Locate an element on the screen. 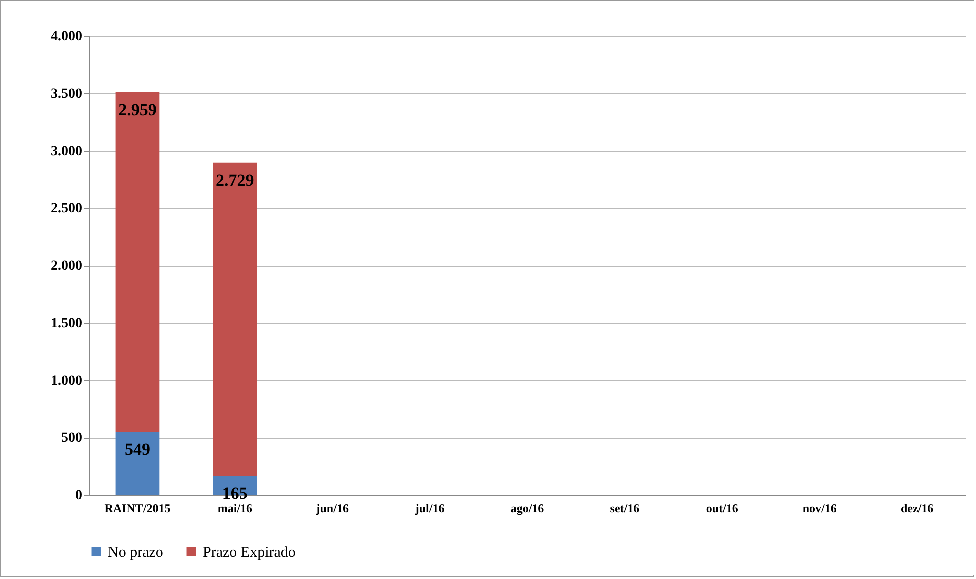  data-label: 549 is located at coordinates (137, 449).